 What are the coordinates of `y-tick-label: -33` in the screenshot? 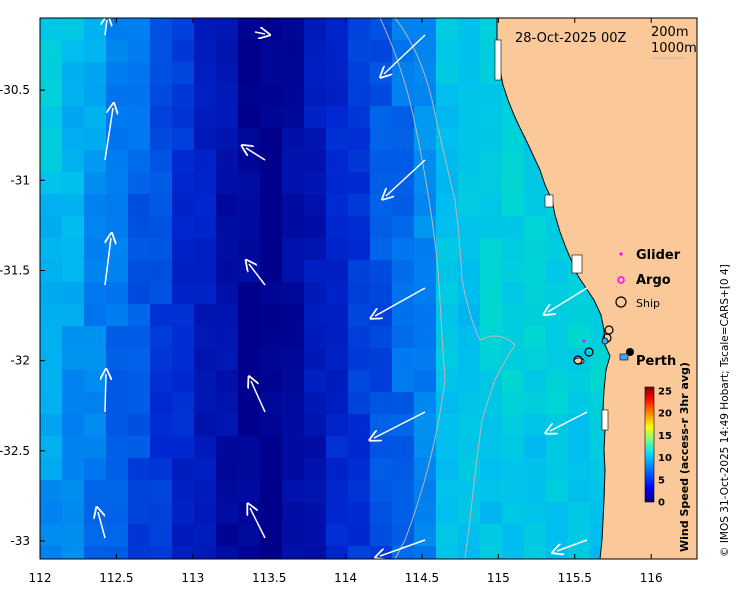 It's located at (20, 541).